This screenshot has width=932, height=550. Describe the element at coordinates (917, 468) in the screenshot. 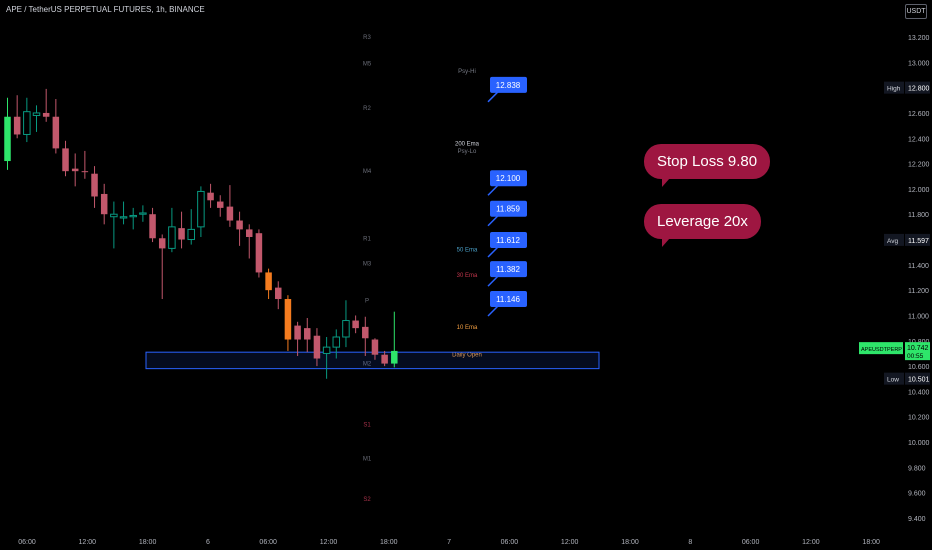

I see `y-tick-label: 9.800` at that location.